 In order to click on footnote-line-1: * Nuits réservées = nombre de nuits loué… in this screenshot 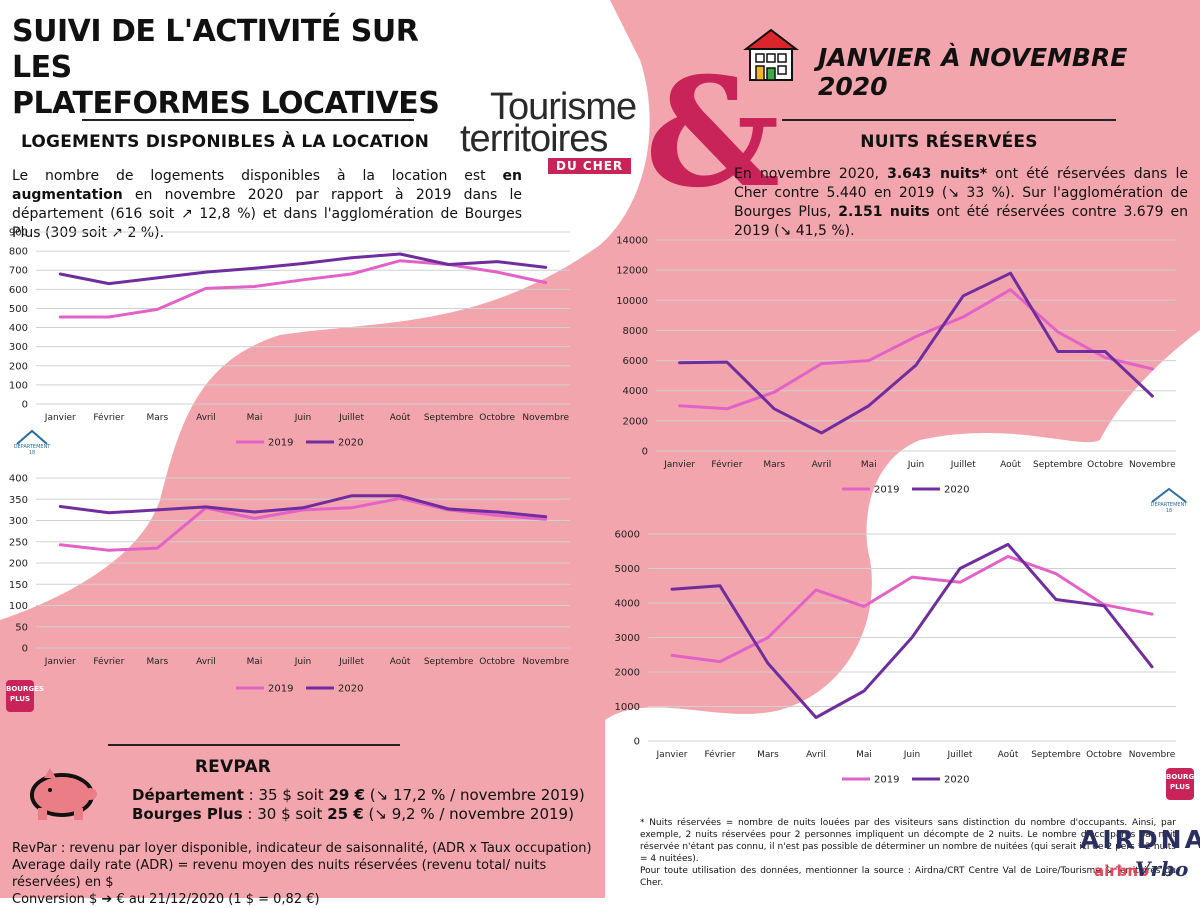, I will do `click(908, 841)`.